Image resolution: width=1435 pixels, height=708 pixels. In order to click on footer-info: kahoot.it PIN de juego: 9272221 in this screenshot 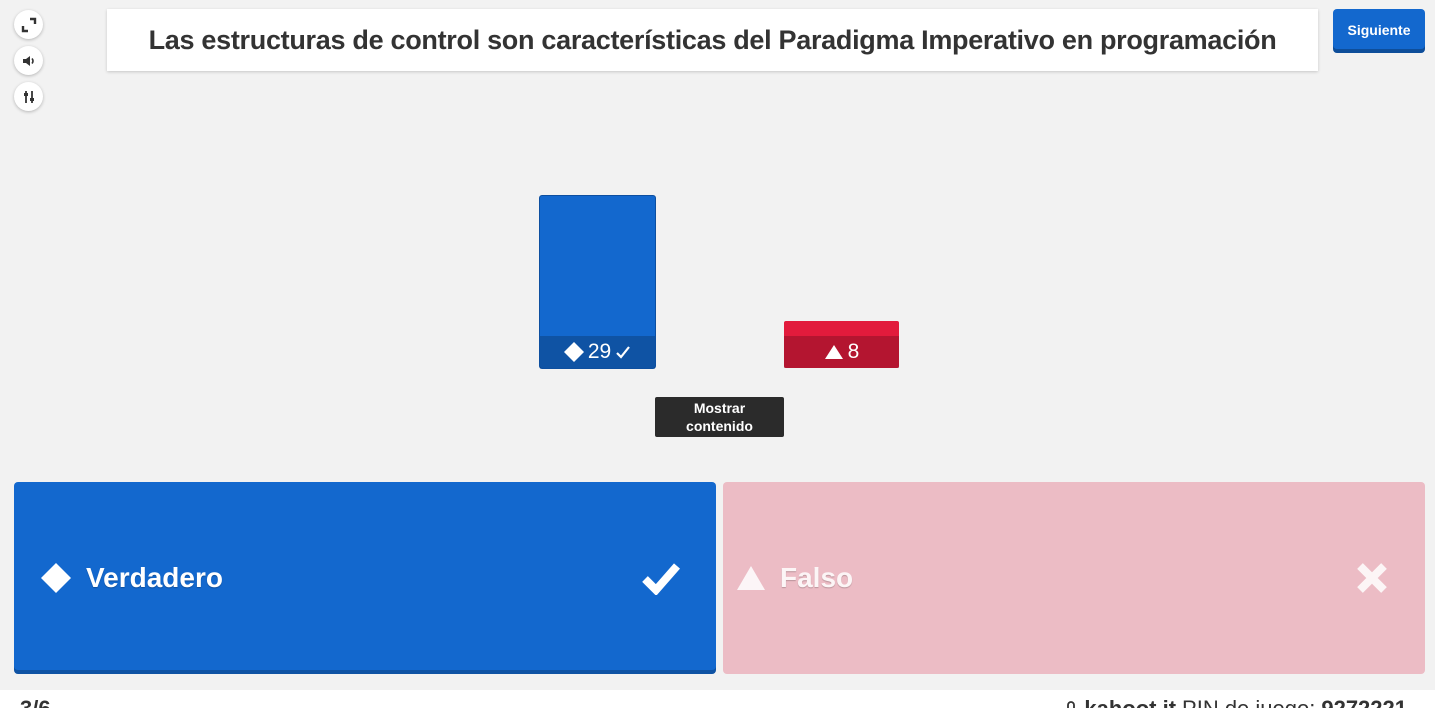, I will do `click(1235, 702)`.